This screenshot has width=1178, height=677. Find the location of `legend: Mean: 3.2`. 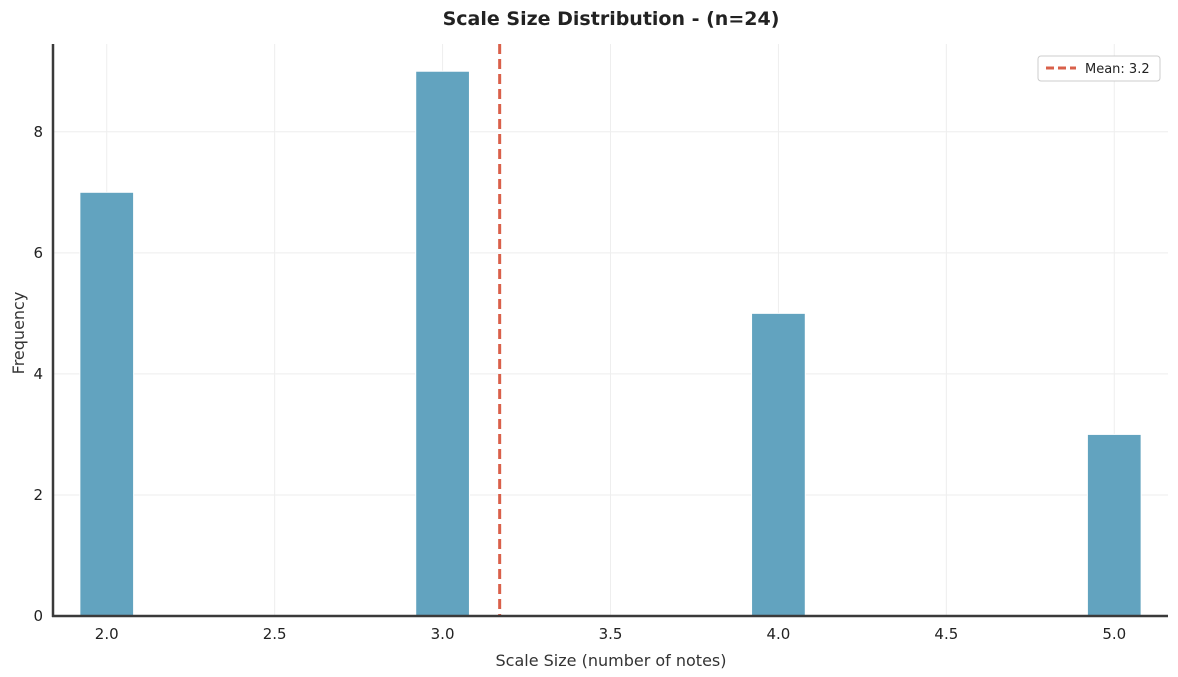

legend: Mean: 3.2 is located at coordinates (1099, 68).